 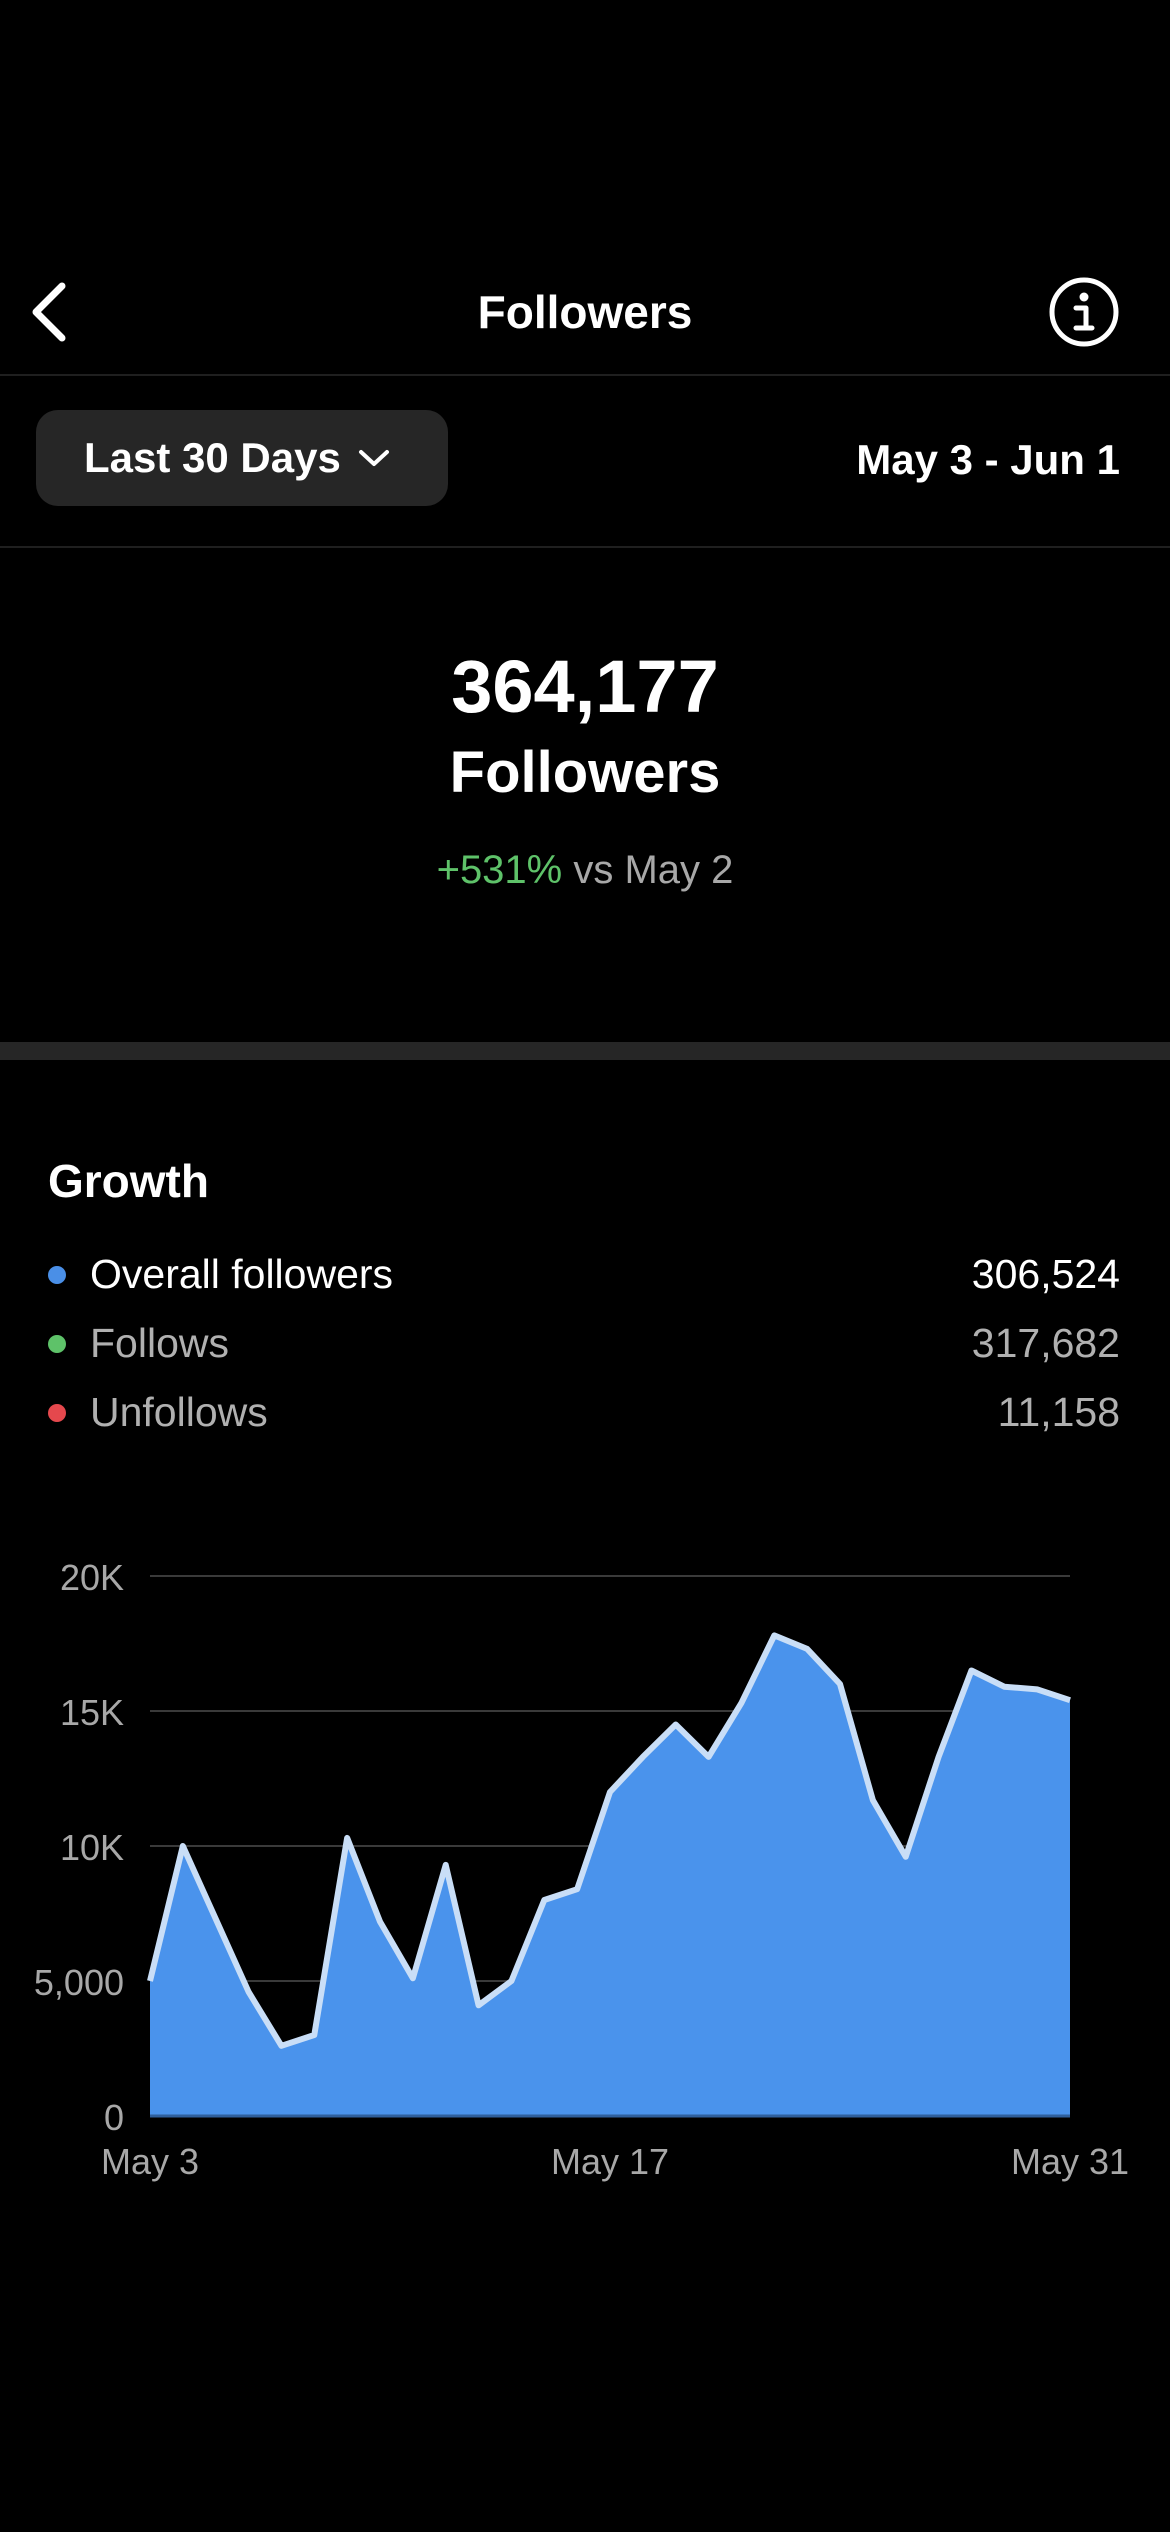 What do you see at coordinates (92, 1712) in the screenshot?
I see `y-tick-label: 15K` at bounding box center [92, 1712].